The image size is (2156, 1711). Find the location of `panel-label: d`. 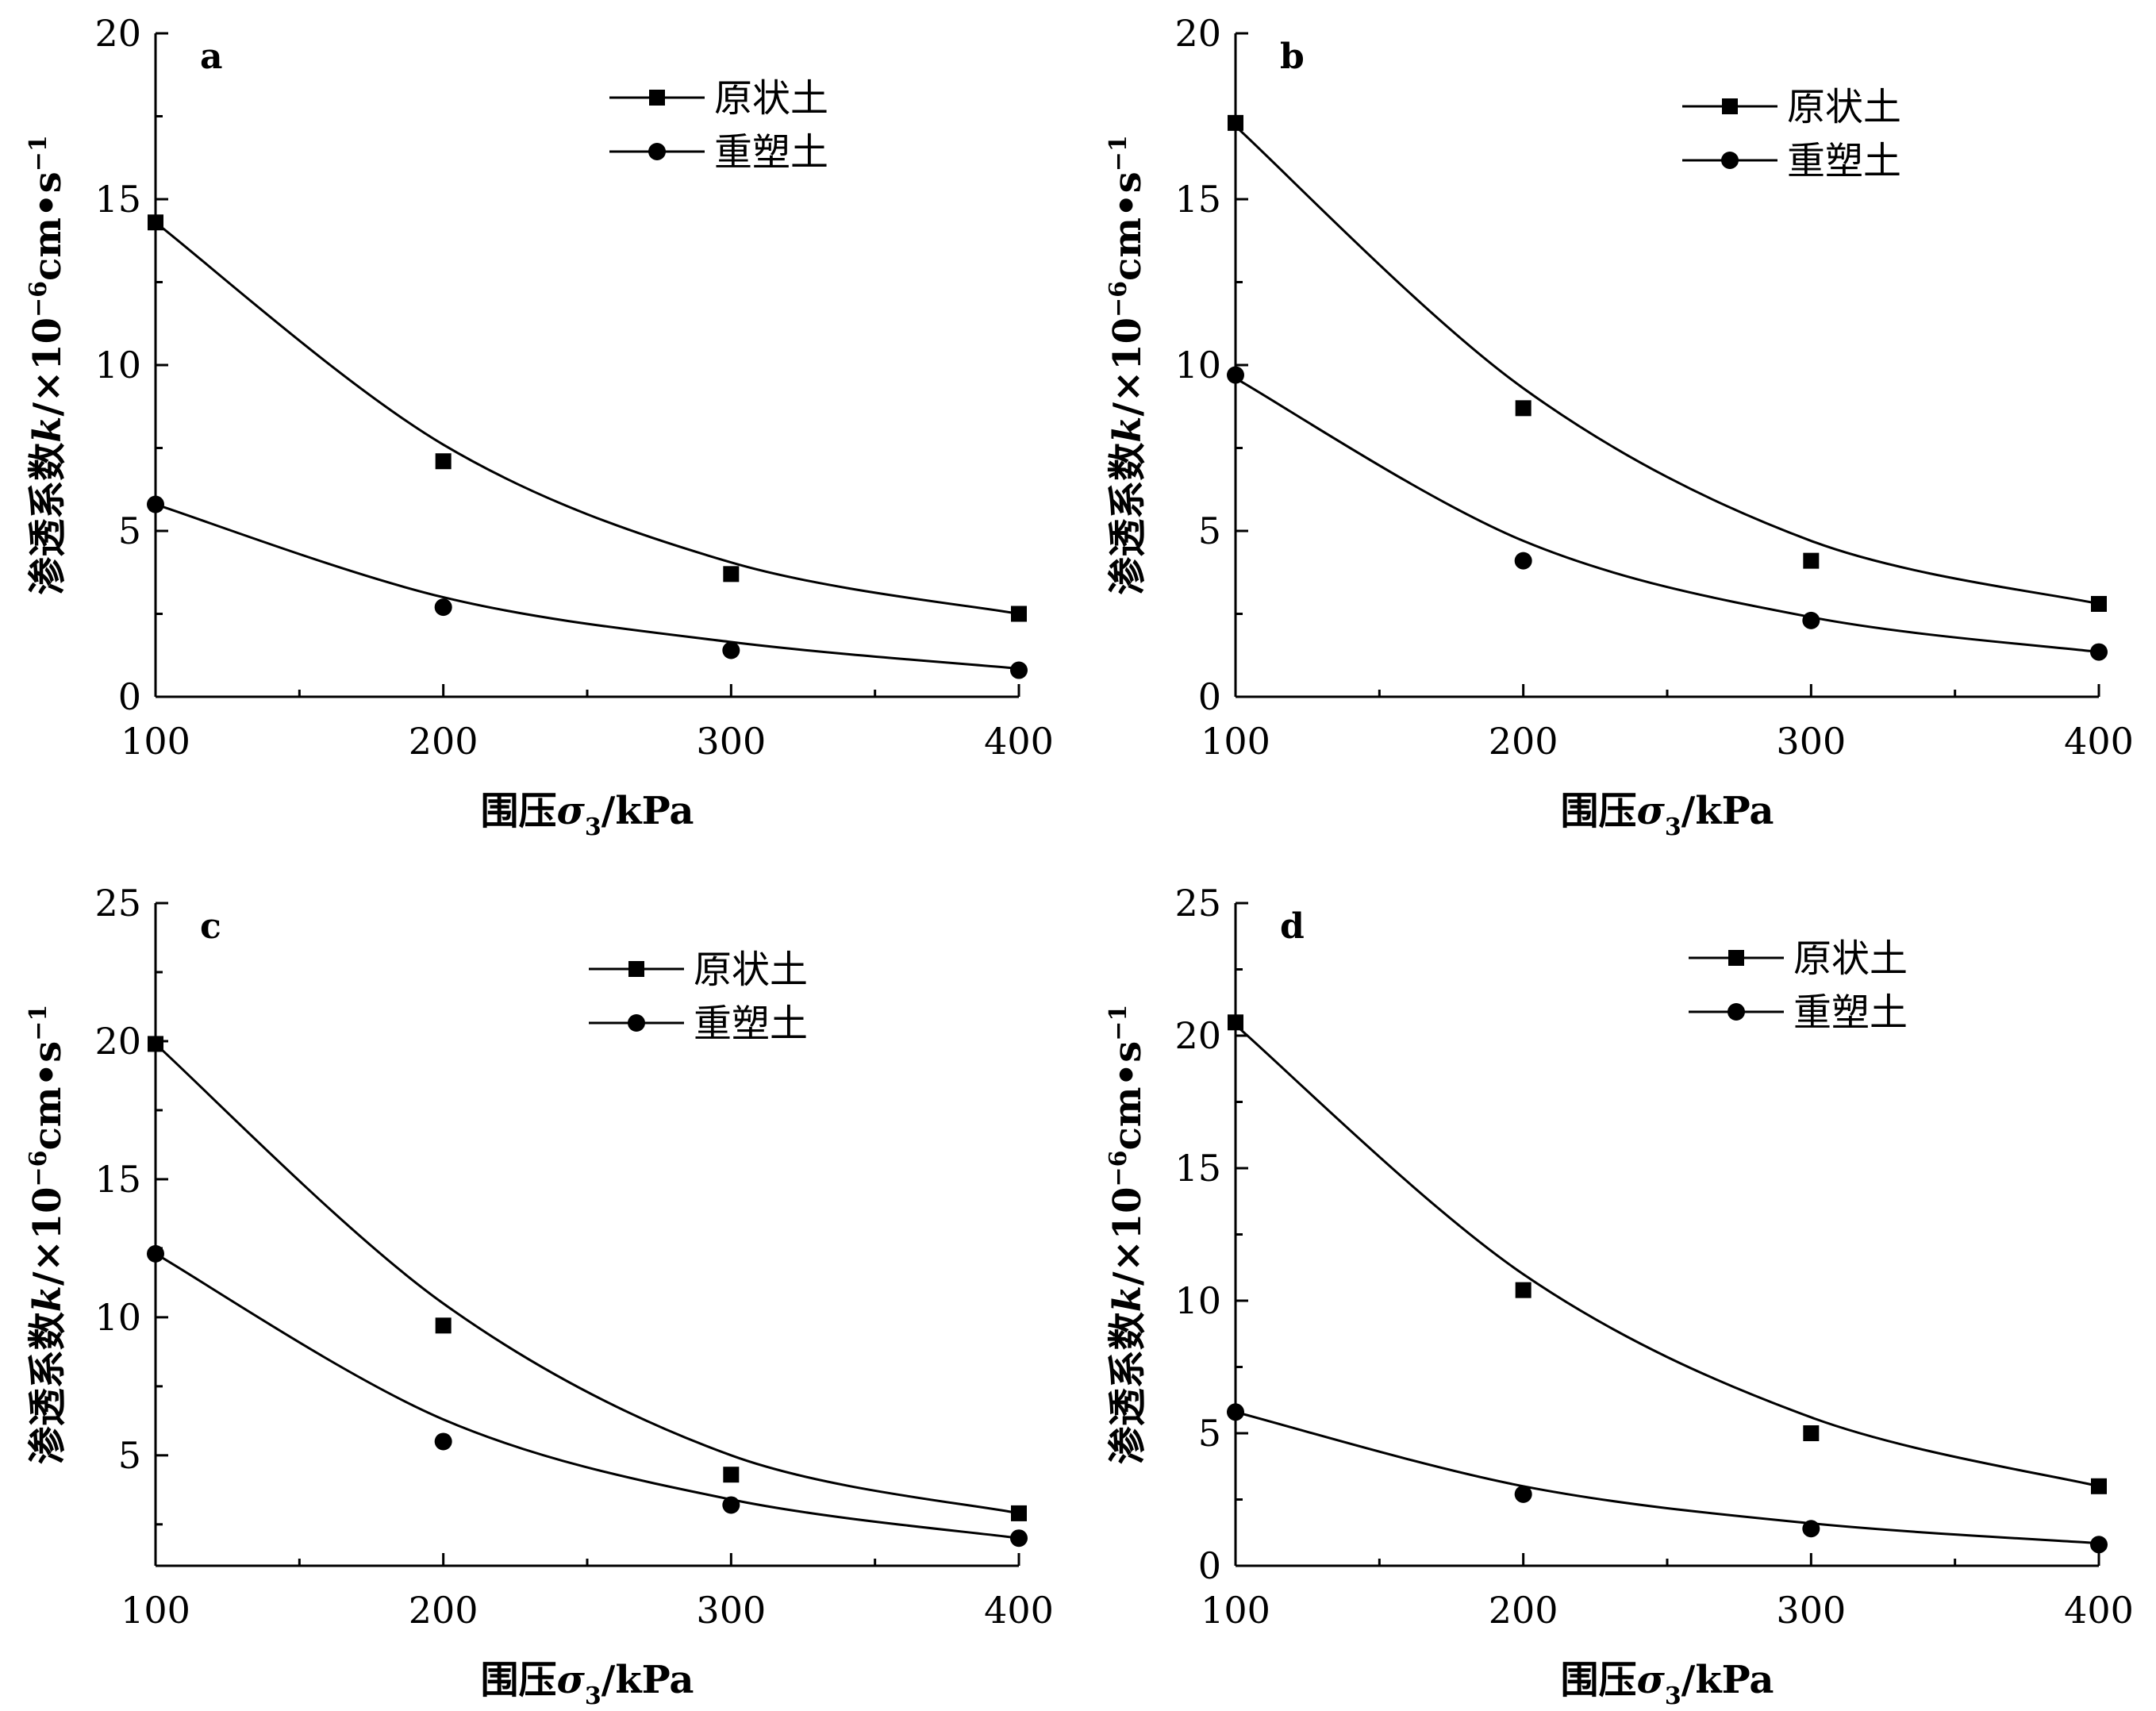

panel-label: d is located at coordinates (1292, 926).